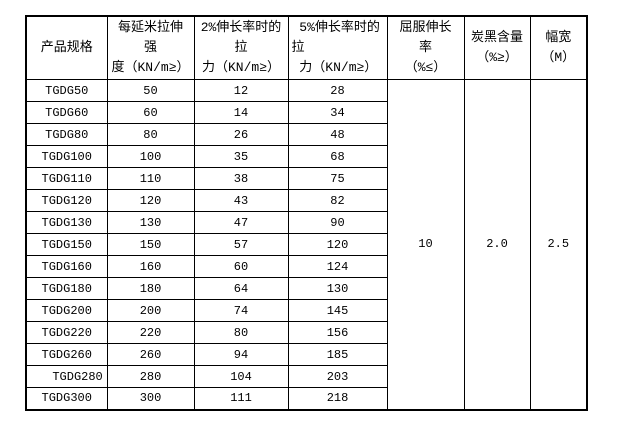 The height and width of the screenshot is (424, 627). What do you see at coordinates (337, 332) in the screenshot?
I see `cell-force-5pct: 156` at bounding box center [337, 332].